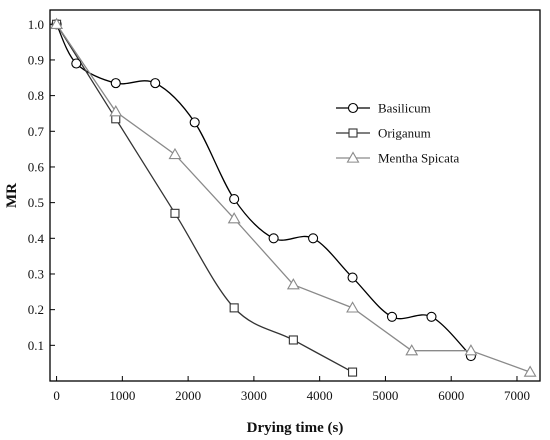 The image size is (550, 440). Describe the element at coordinates (353, 157) in the screenshot. I see `legend-marker-mentha-spicata` at that location.